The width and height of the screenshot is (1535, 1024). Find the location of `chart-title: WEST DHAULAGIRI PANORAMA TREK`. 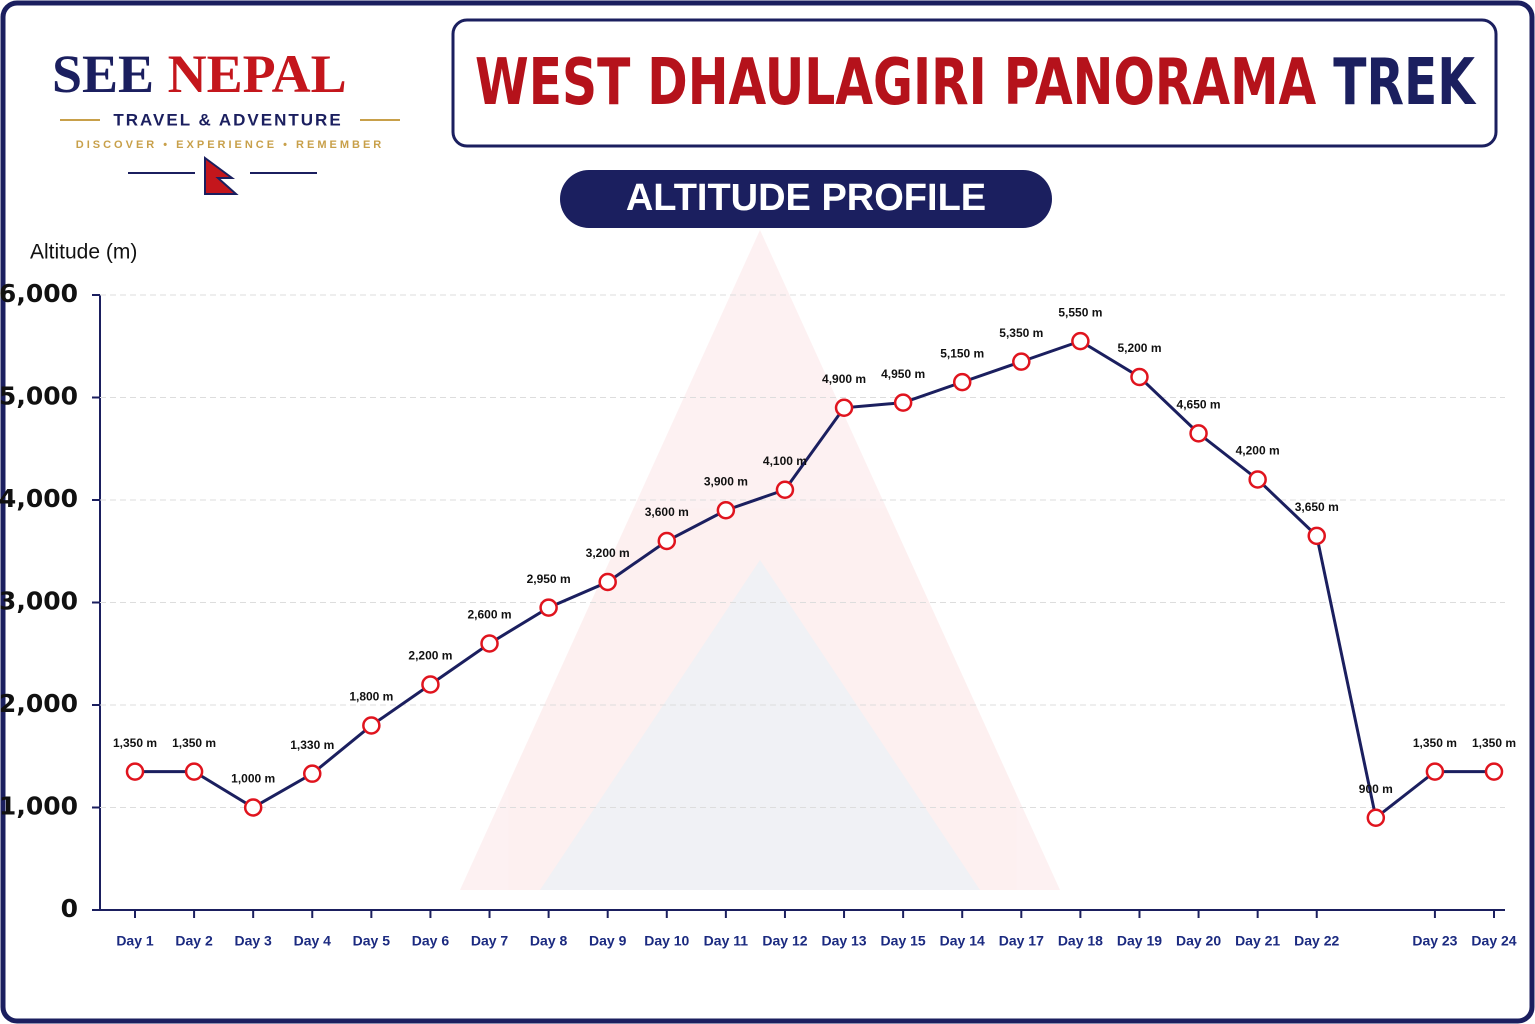

chart-title: WEST DHAULAGIRI PANORAMA TREK is located at coordinates (976, 83).